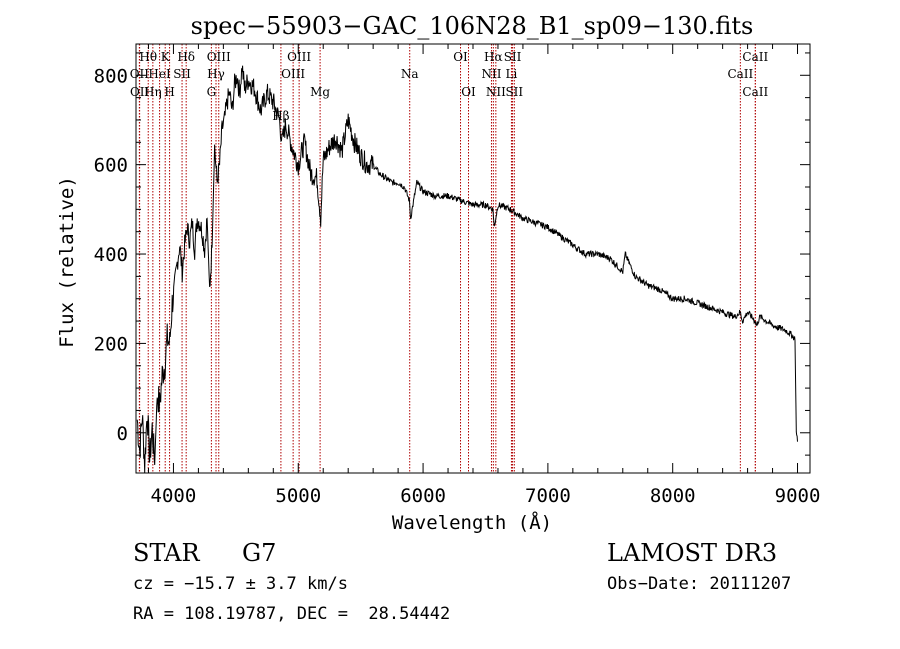 This screenshot has height=649, width=900. What do you see at coordinates (186, 57) in the screenshot?
I see `spectral-marker-label: Hδ` at bounding box center [186, 57].